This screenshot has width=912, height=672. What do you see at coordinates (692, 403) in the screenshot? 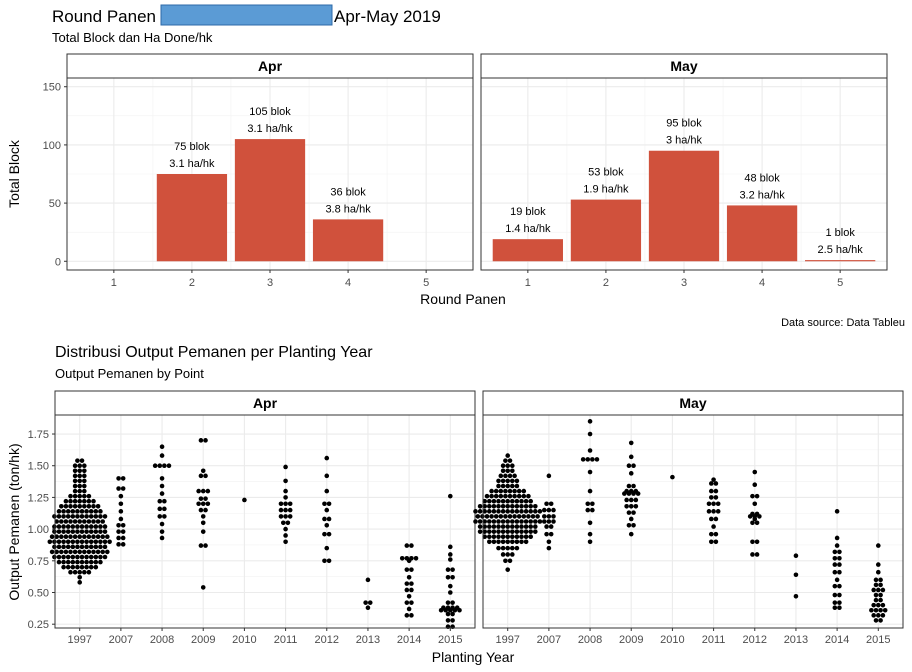
I see `facet-strip-label: May` at bounding box center [692, 403].